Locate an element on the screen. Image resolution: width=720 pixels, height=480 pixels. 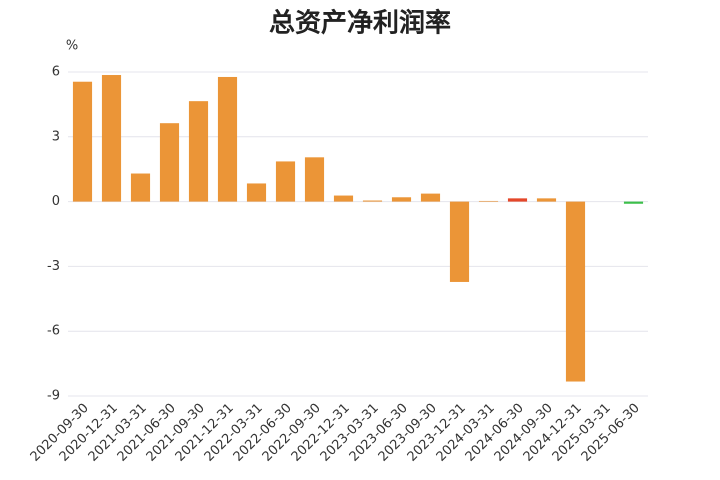
y-tick-label: 0 is located at coordinates (56, 201).